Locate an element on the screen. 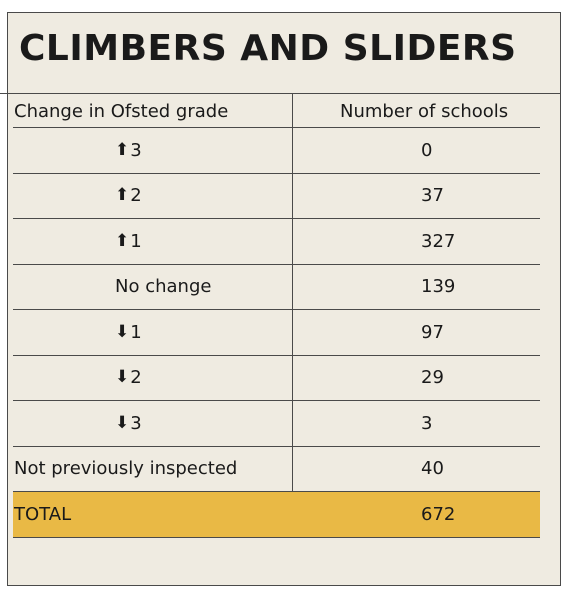 The height and width of the screenshot is (599, 573). table-title: CLIMBERS AND SLIDERS is located at coordinates (268, 48).